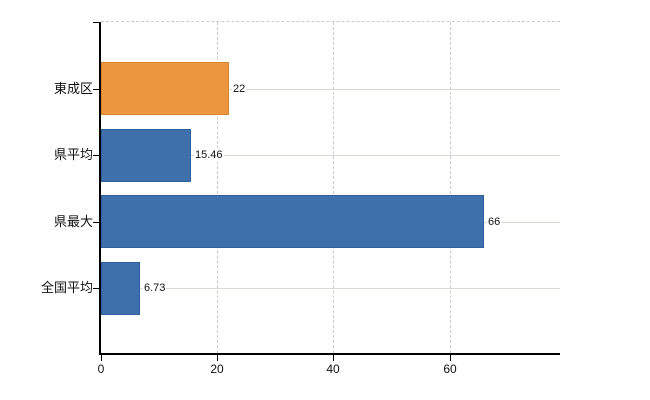 The image size is (650, 400). I want to click on value-label: 6.73, so click(155, 288).